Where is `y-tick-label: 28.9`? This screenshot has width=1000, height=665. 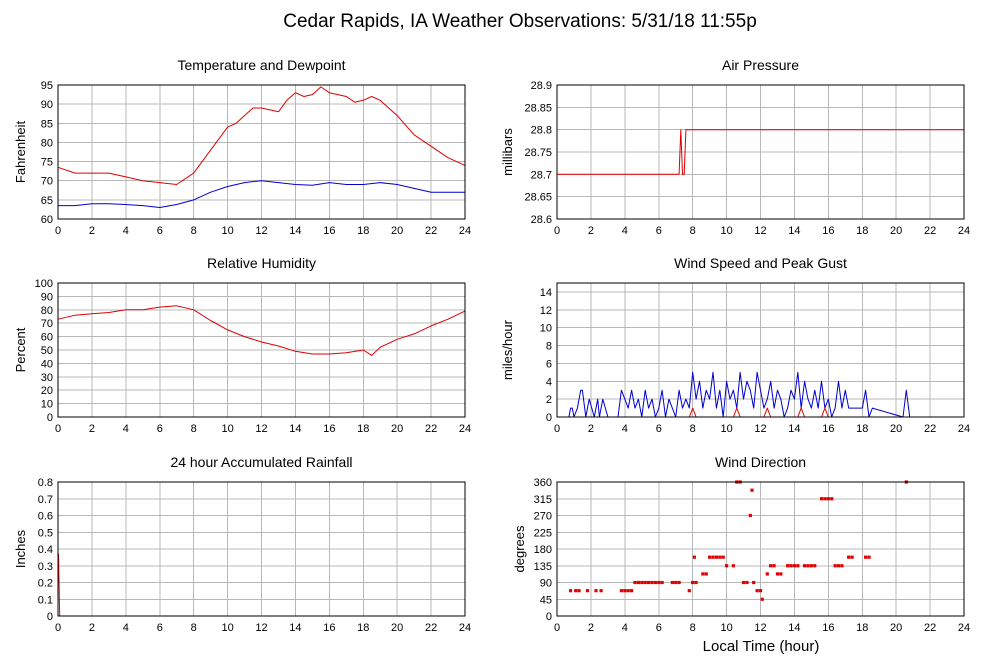 y-tick-label: 28.9 is located at coordinates (541, 86).